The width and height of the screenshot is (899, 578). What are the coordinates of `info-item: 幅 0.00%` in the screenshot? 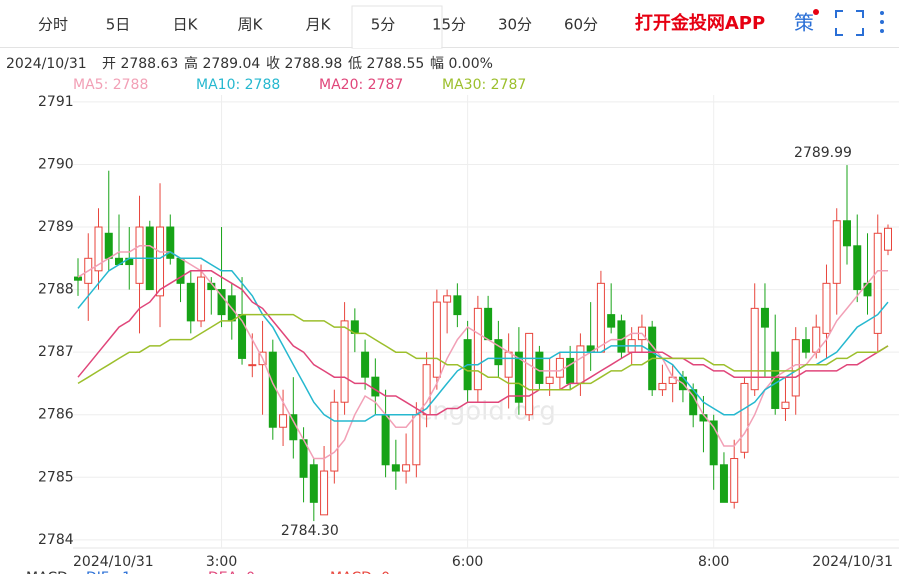 It's located at (461, 64).